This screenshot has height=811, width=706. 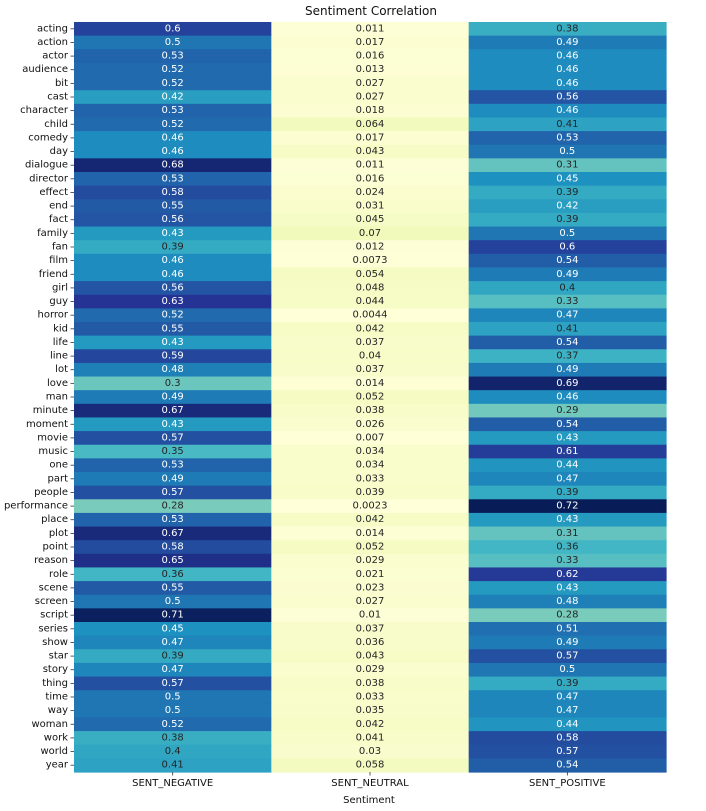 What do you see at coordinates (173, 342) in the screenshot?
I see `cell-value-label: 0.43` at bounding box center [173, 342].